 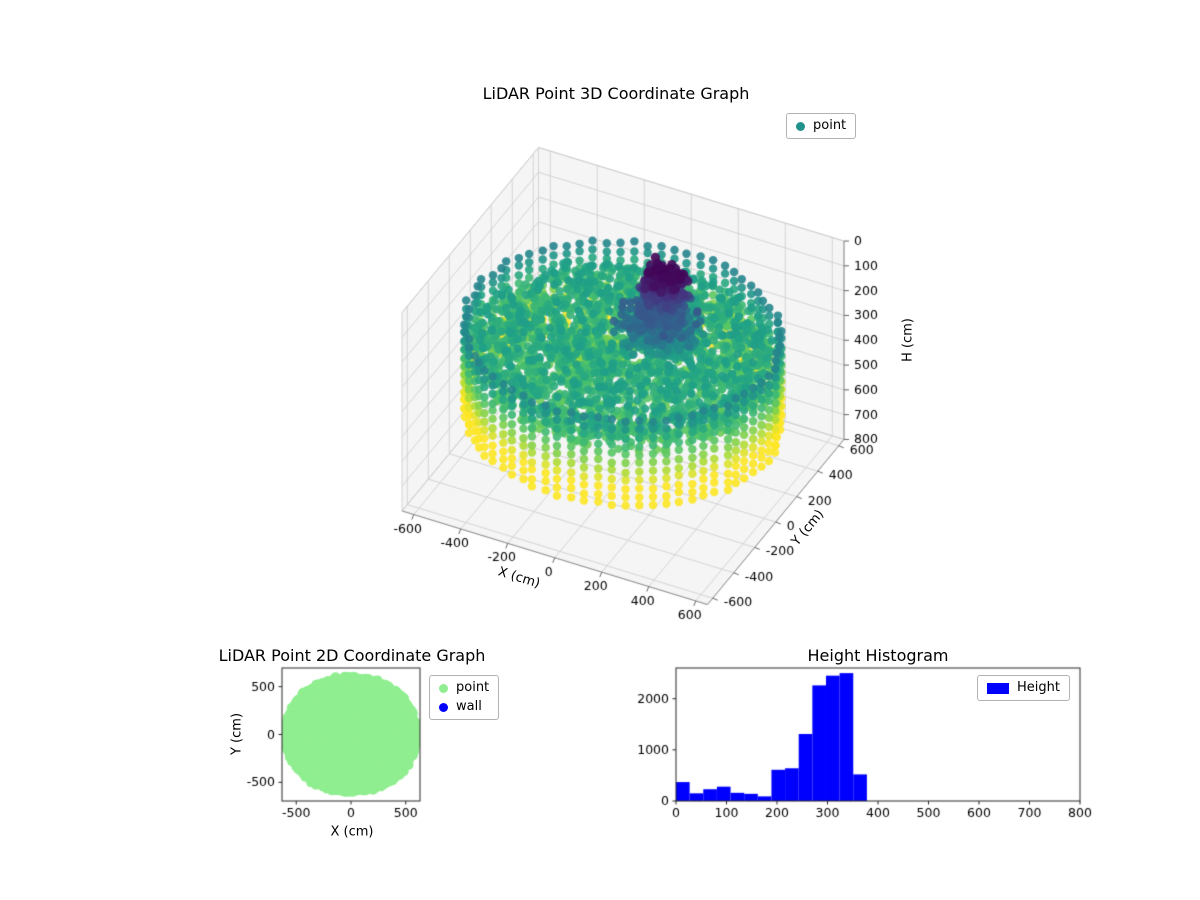 I want to click on histogram-legend: Height, so click(x=1023, y=688).